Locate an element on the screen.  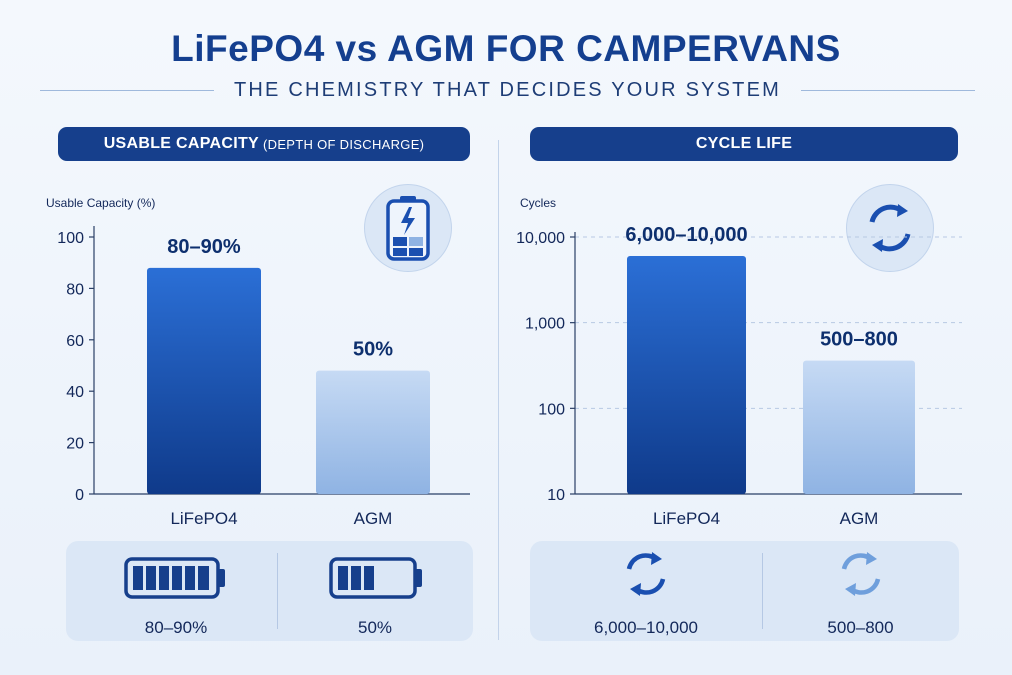
cycle-bar-agm is located at coordinates (859, 427).